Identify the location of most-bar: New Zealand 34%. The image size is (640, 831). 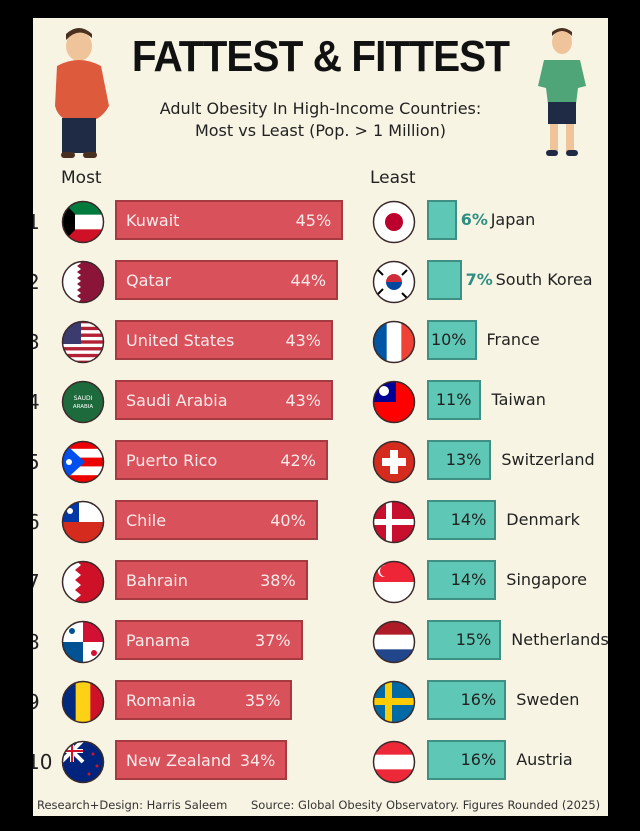
(201, 760).